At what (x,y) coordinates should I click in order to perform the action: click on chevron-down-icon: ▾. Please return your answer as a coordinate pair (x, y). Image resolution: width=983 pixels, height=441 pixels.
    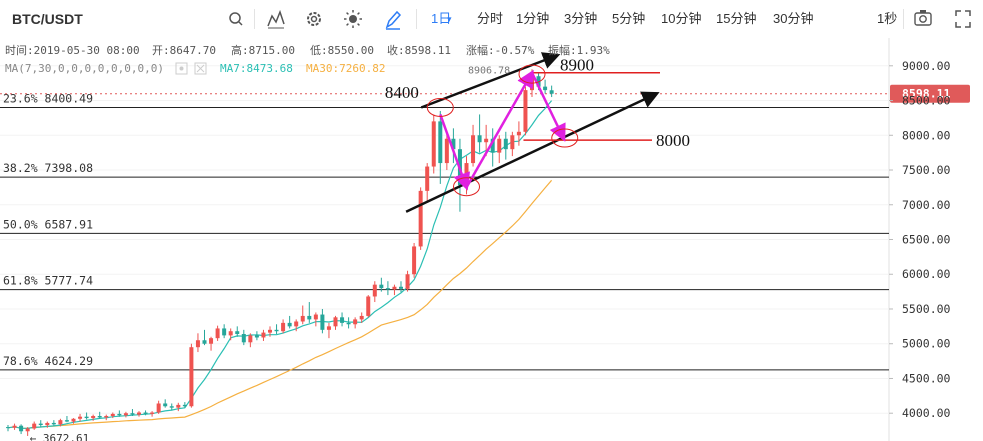
    Looking at the image, I should click on (449, 19).